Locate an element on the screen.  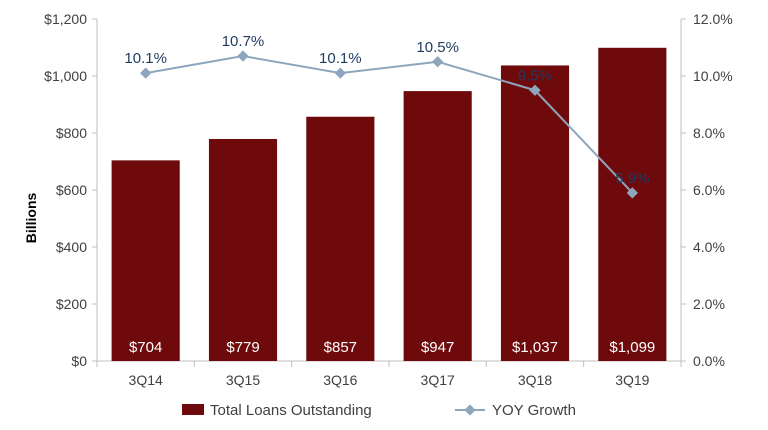
bar-data-label: $1,099 is located at coordinates (632, 347).